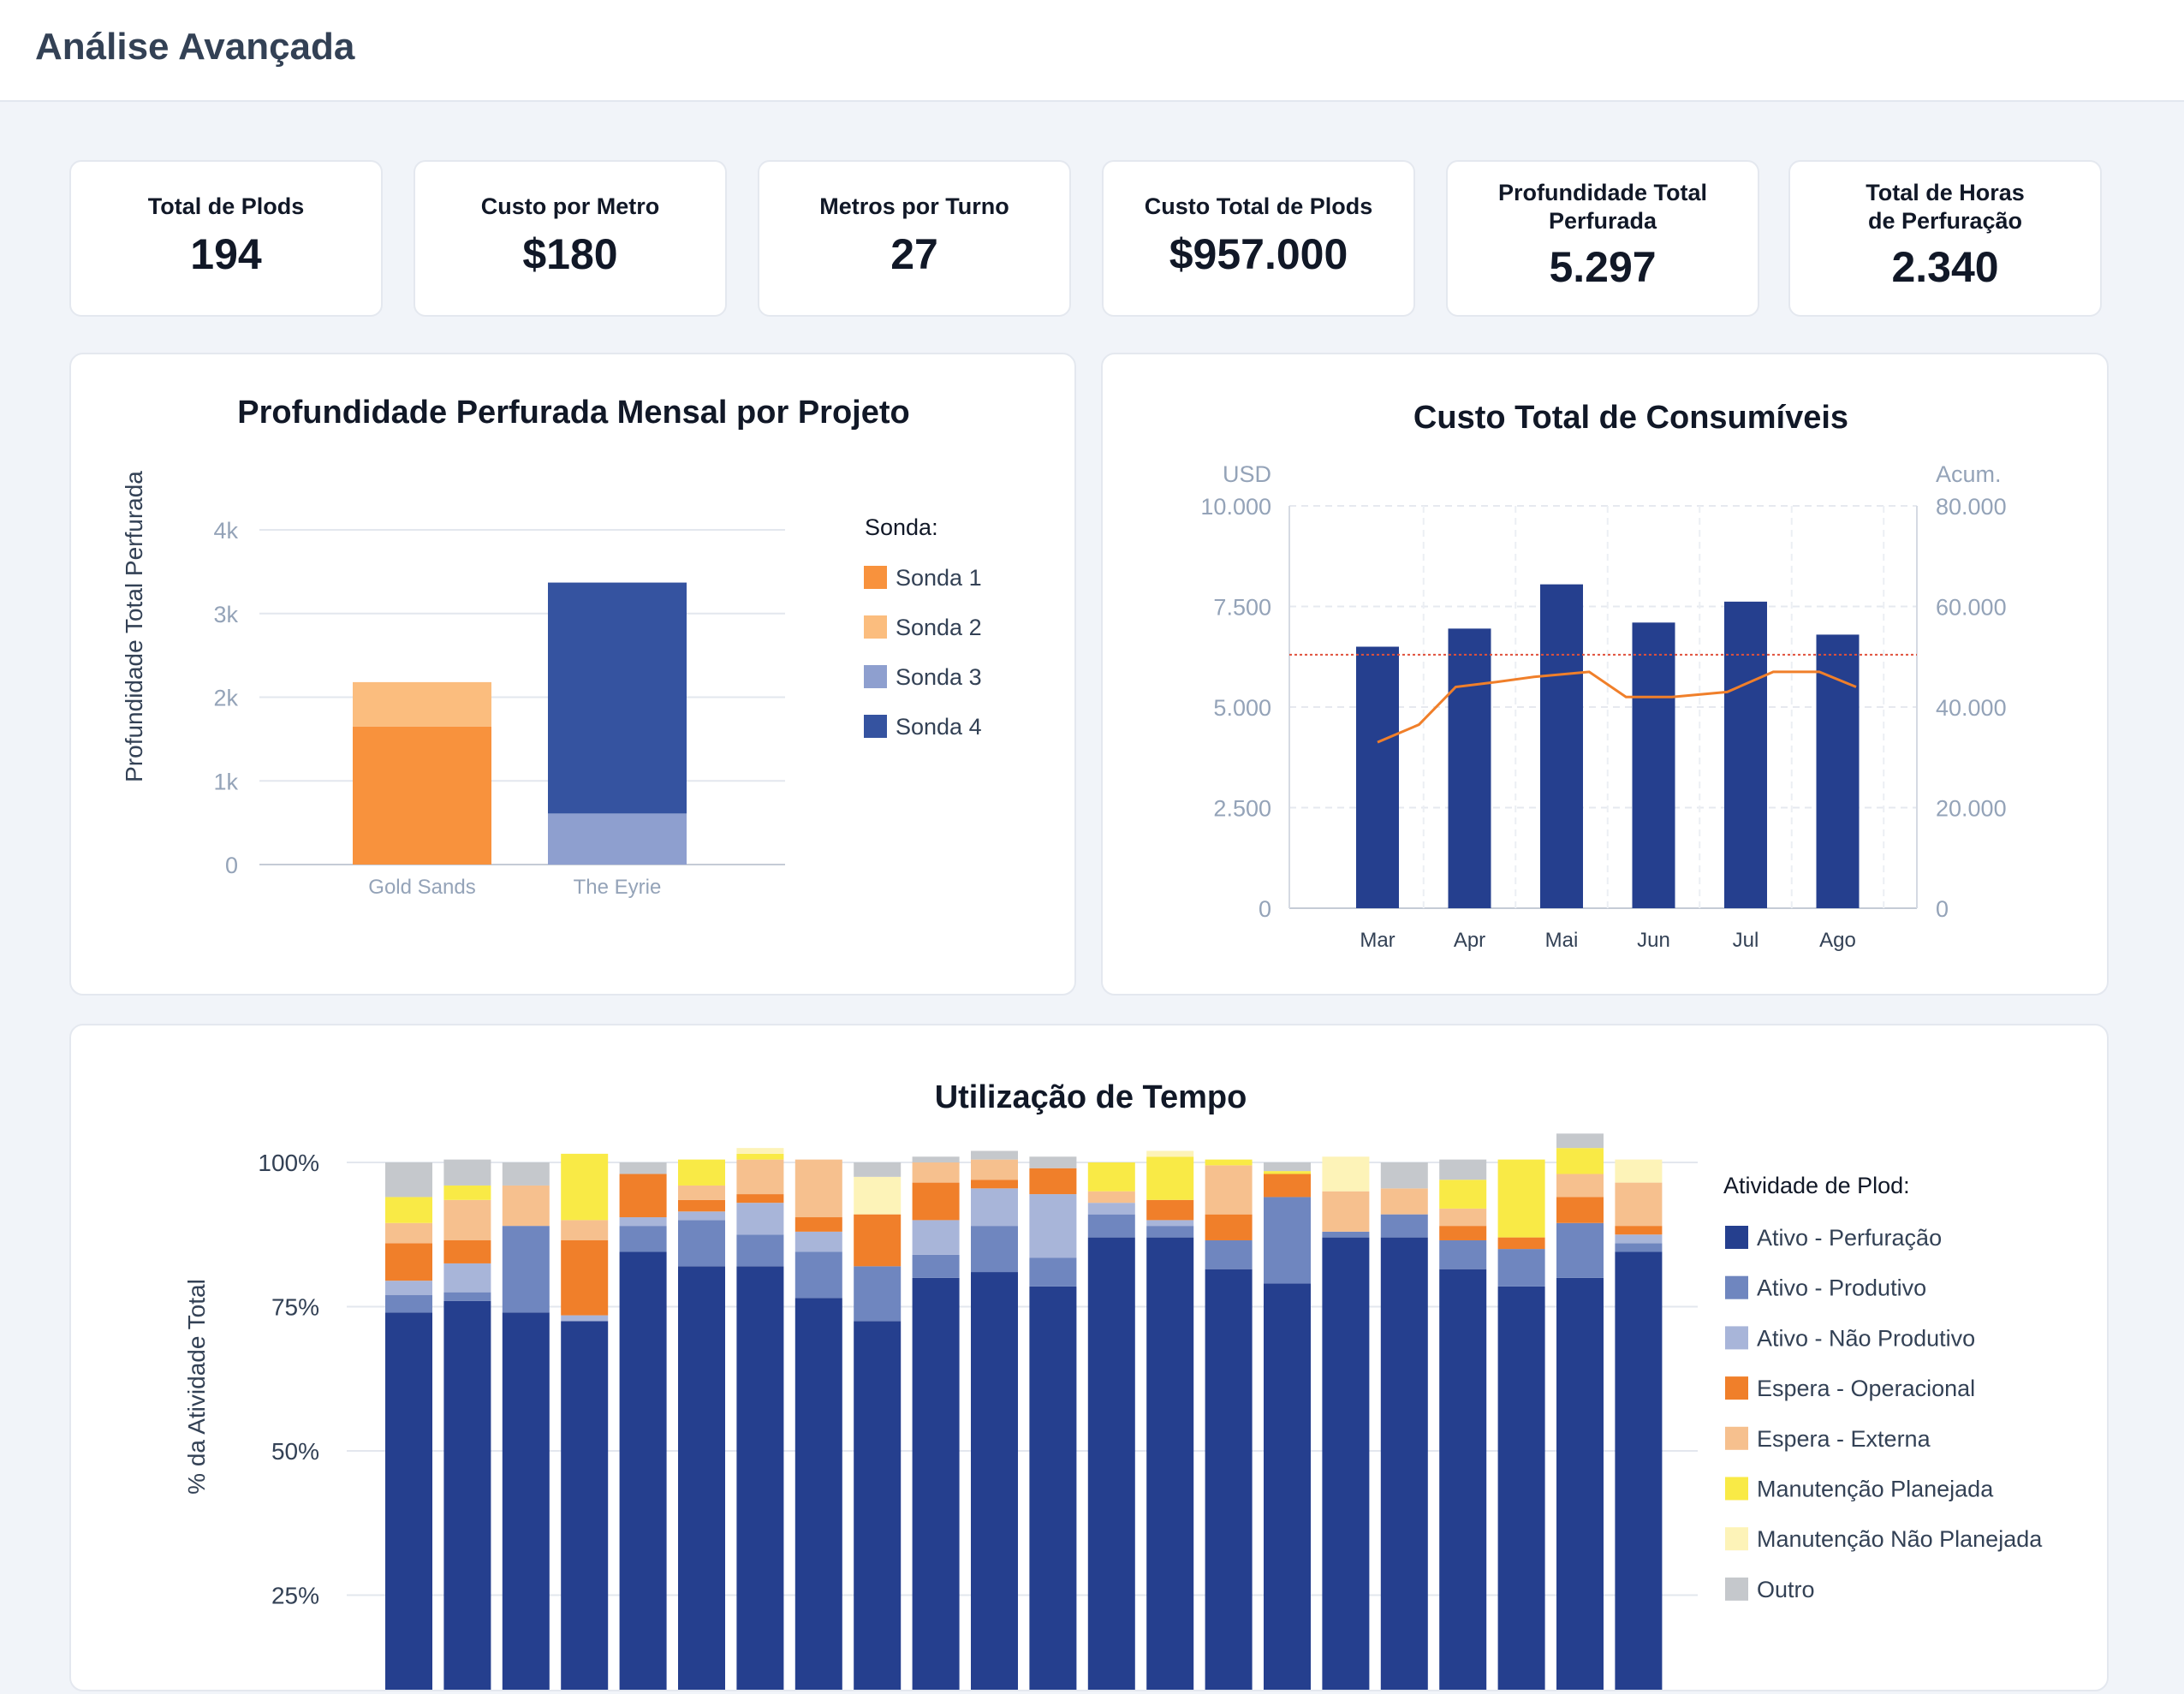 The image size is (2184, 1694). Describe the element at coordinates (939, 578) in the screenshot. I see `legend-label: Sonda 1` at that location.